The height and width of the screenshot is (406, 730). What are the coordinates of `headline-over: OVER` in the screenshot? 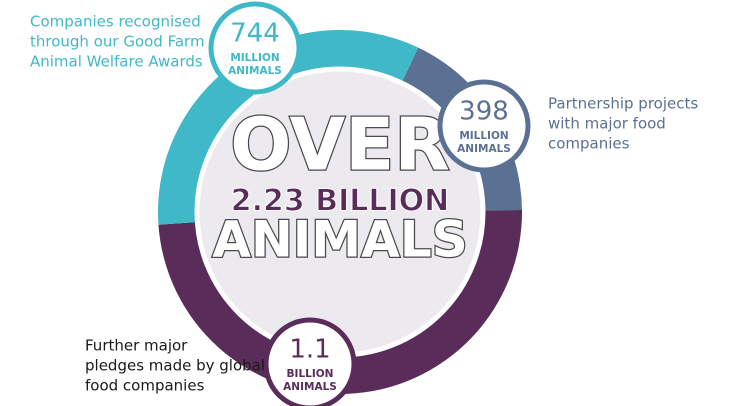 It's located at (340, 145).